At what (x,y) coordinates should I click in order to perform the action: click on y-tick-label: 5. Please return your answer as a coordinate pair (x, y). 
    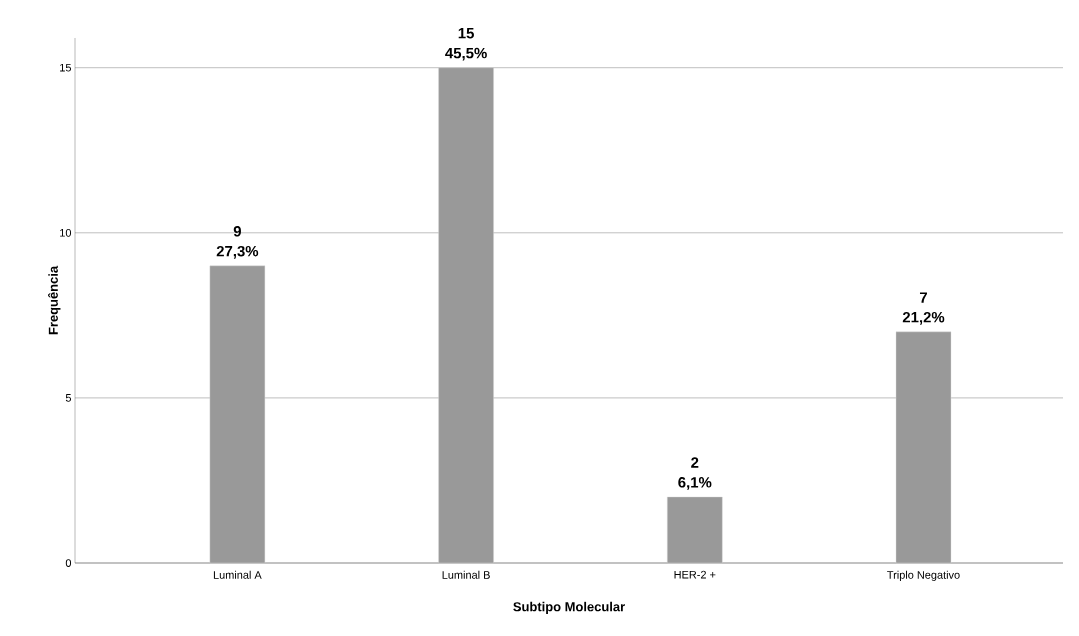
    Looking at the image, I should click on (68, 398).